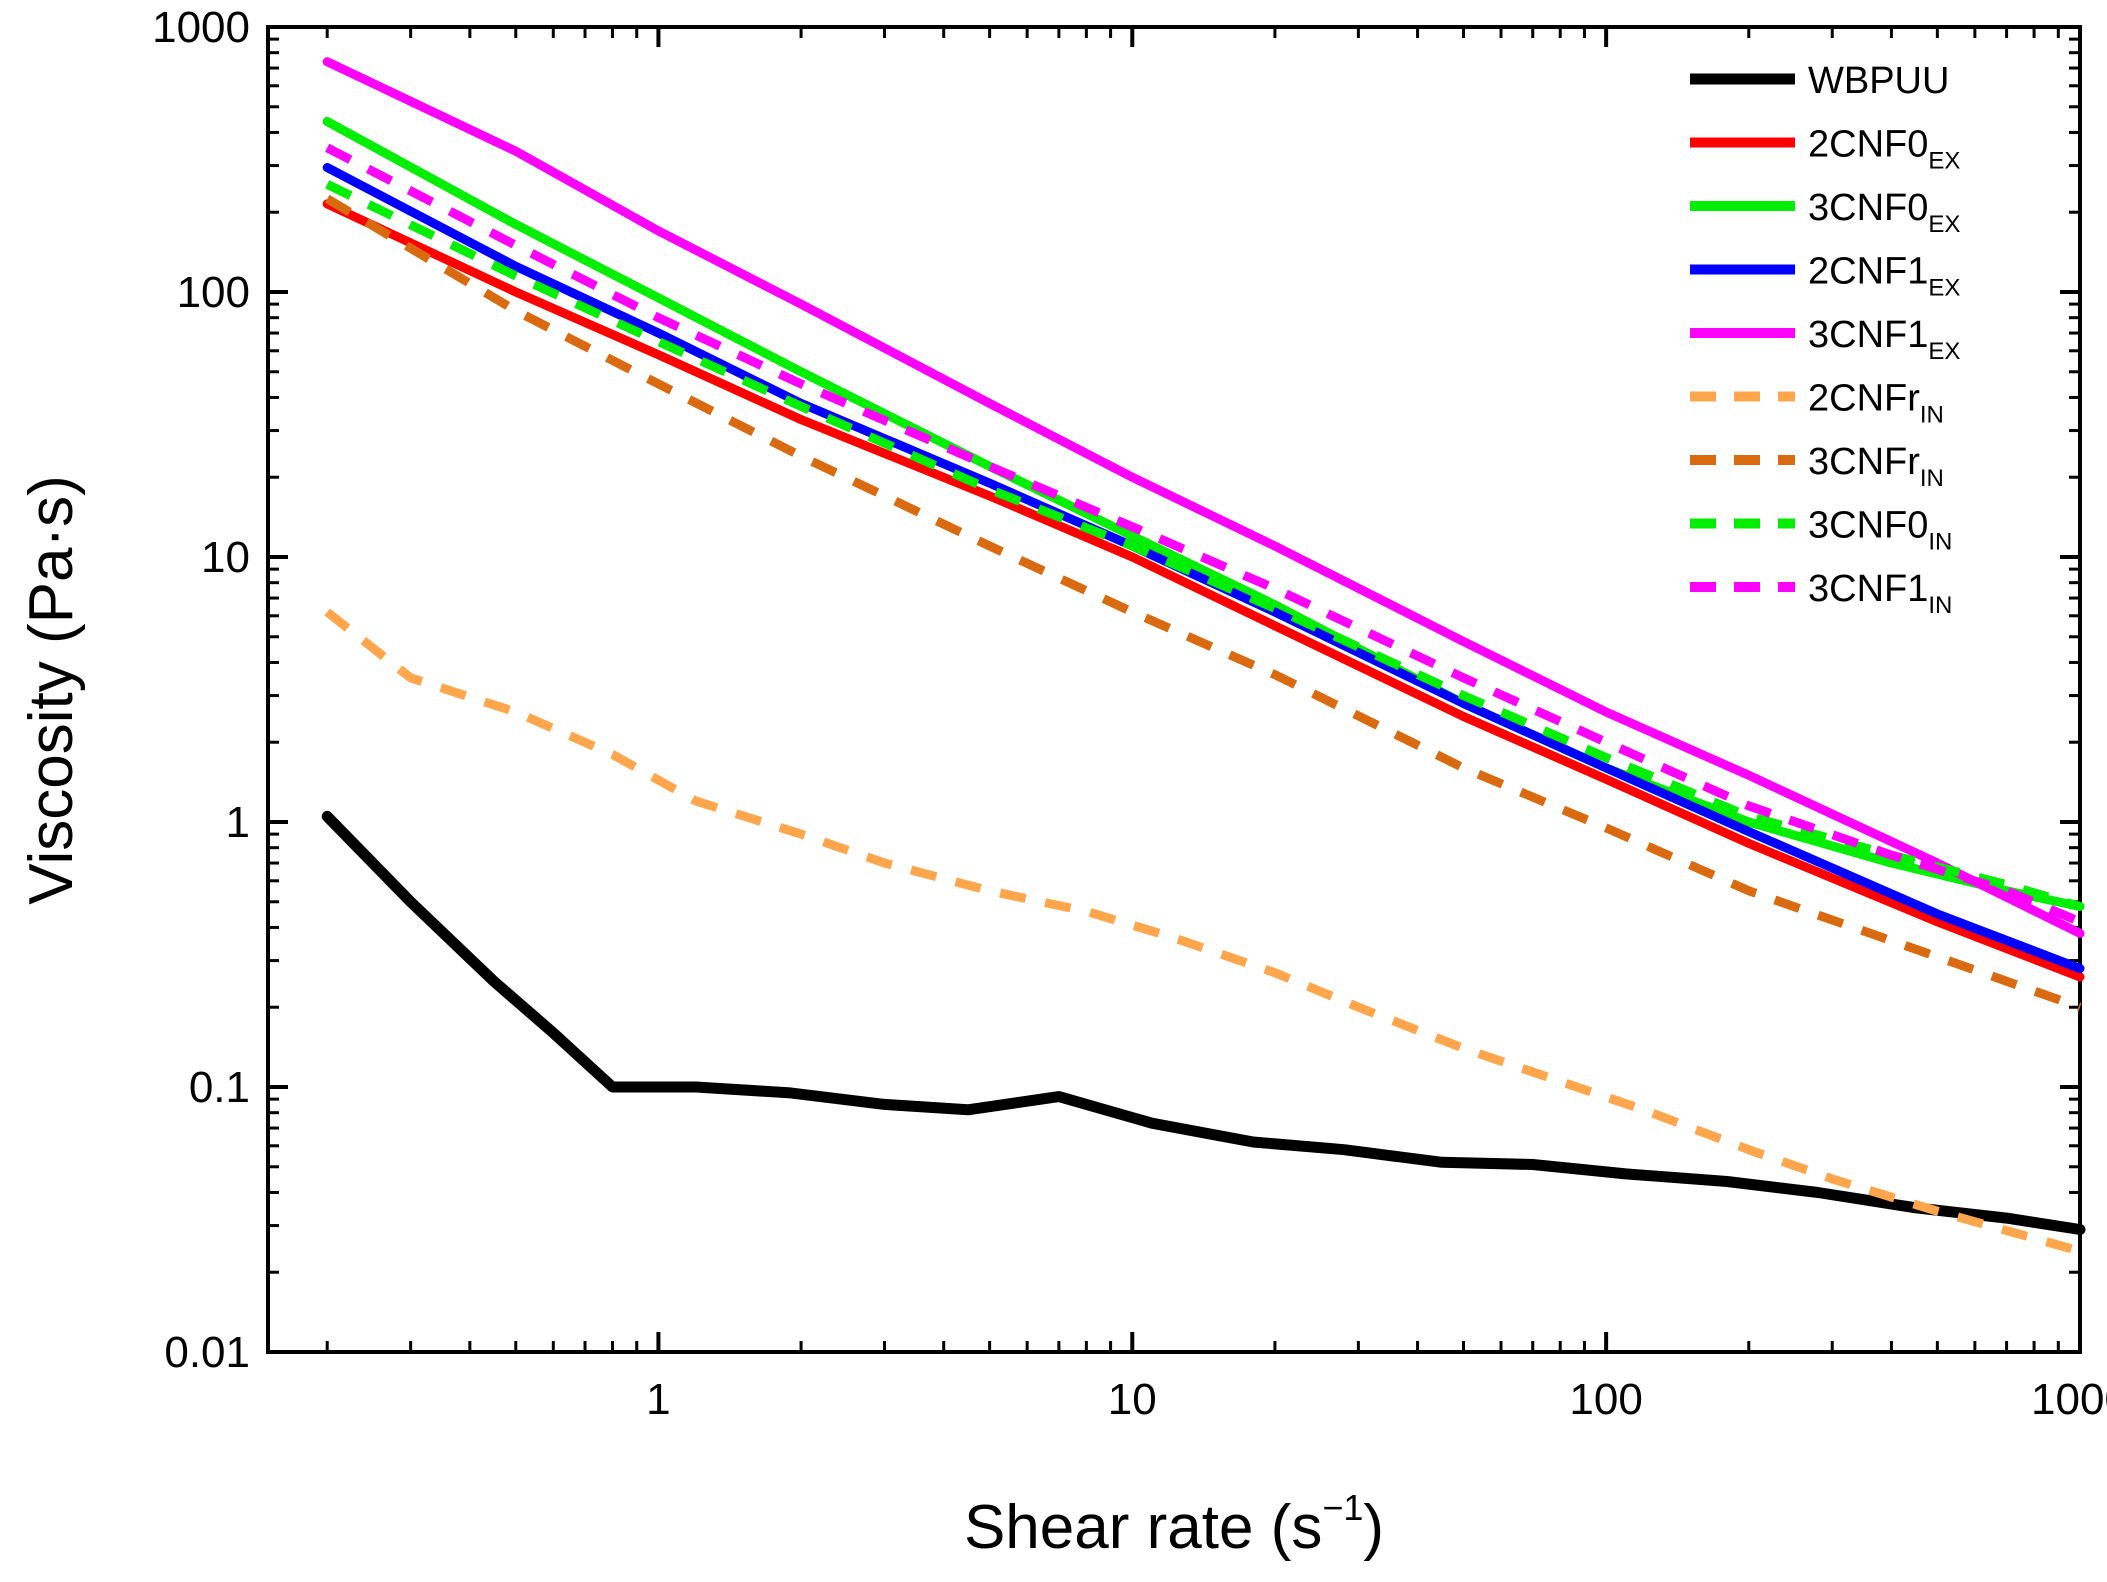 The width and height of the screenshot is (2107, 1582). Describe the element at coordinates (1143, 1527) in the screenshot. I see `x-axis-title-base: Shear rate (s` at that location.